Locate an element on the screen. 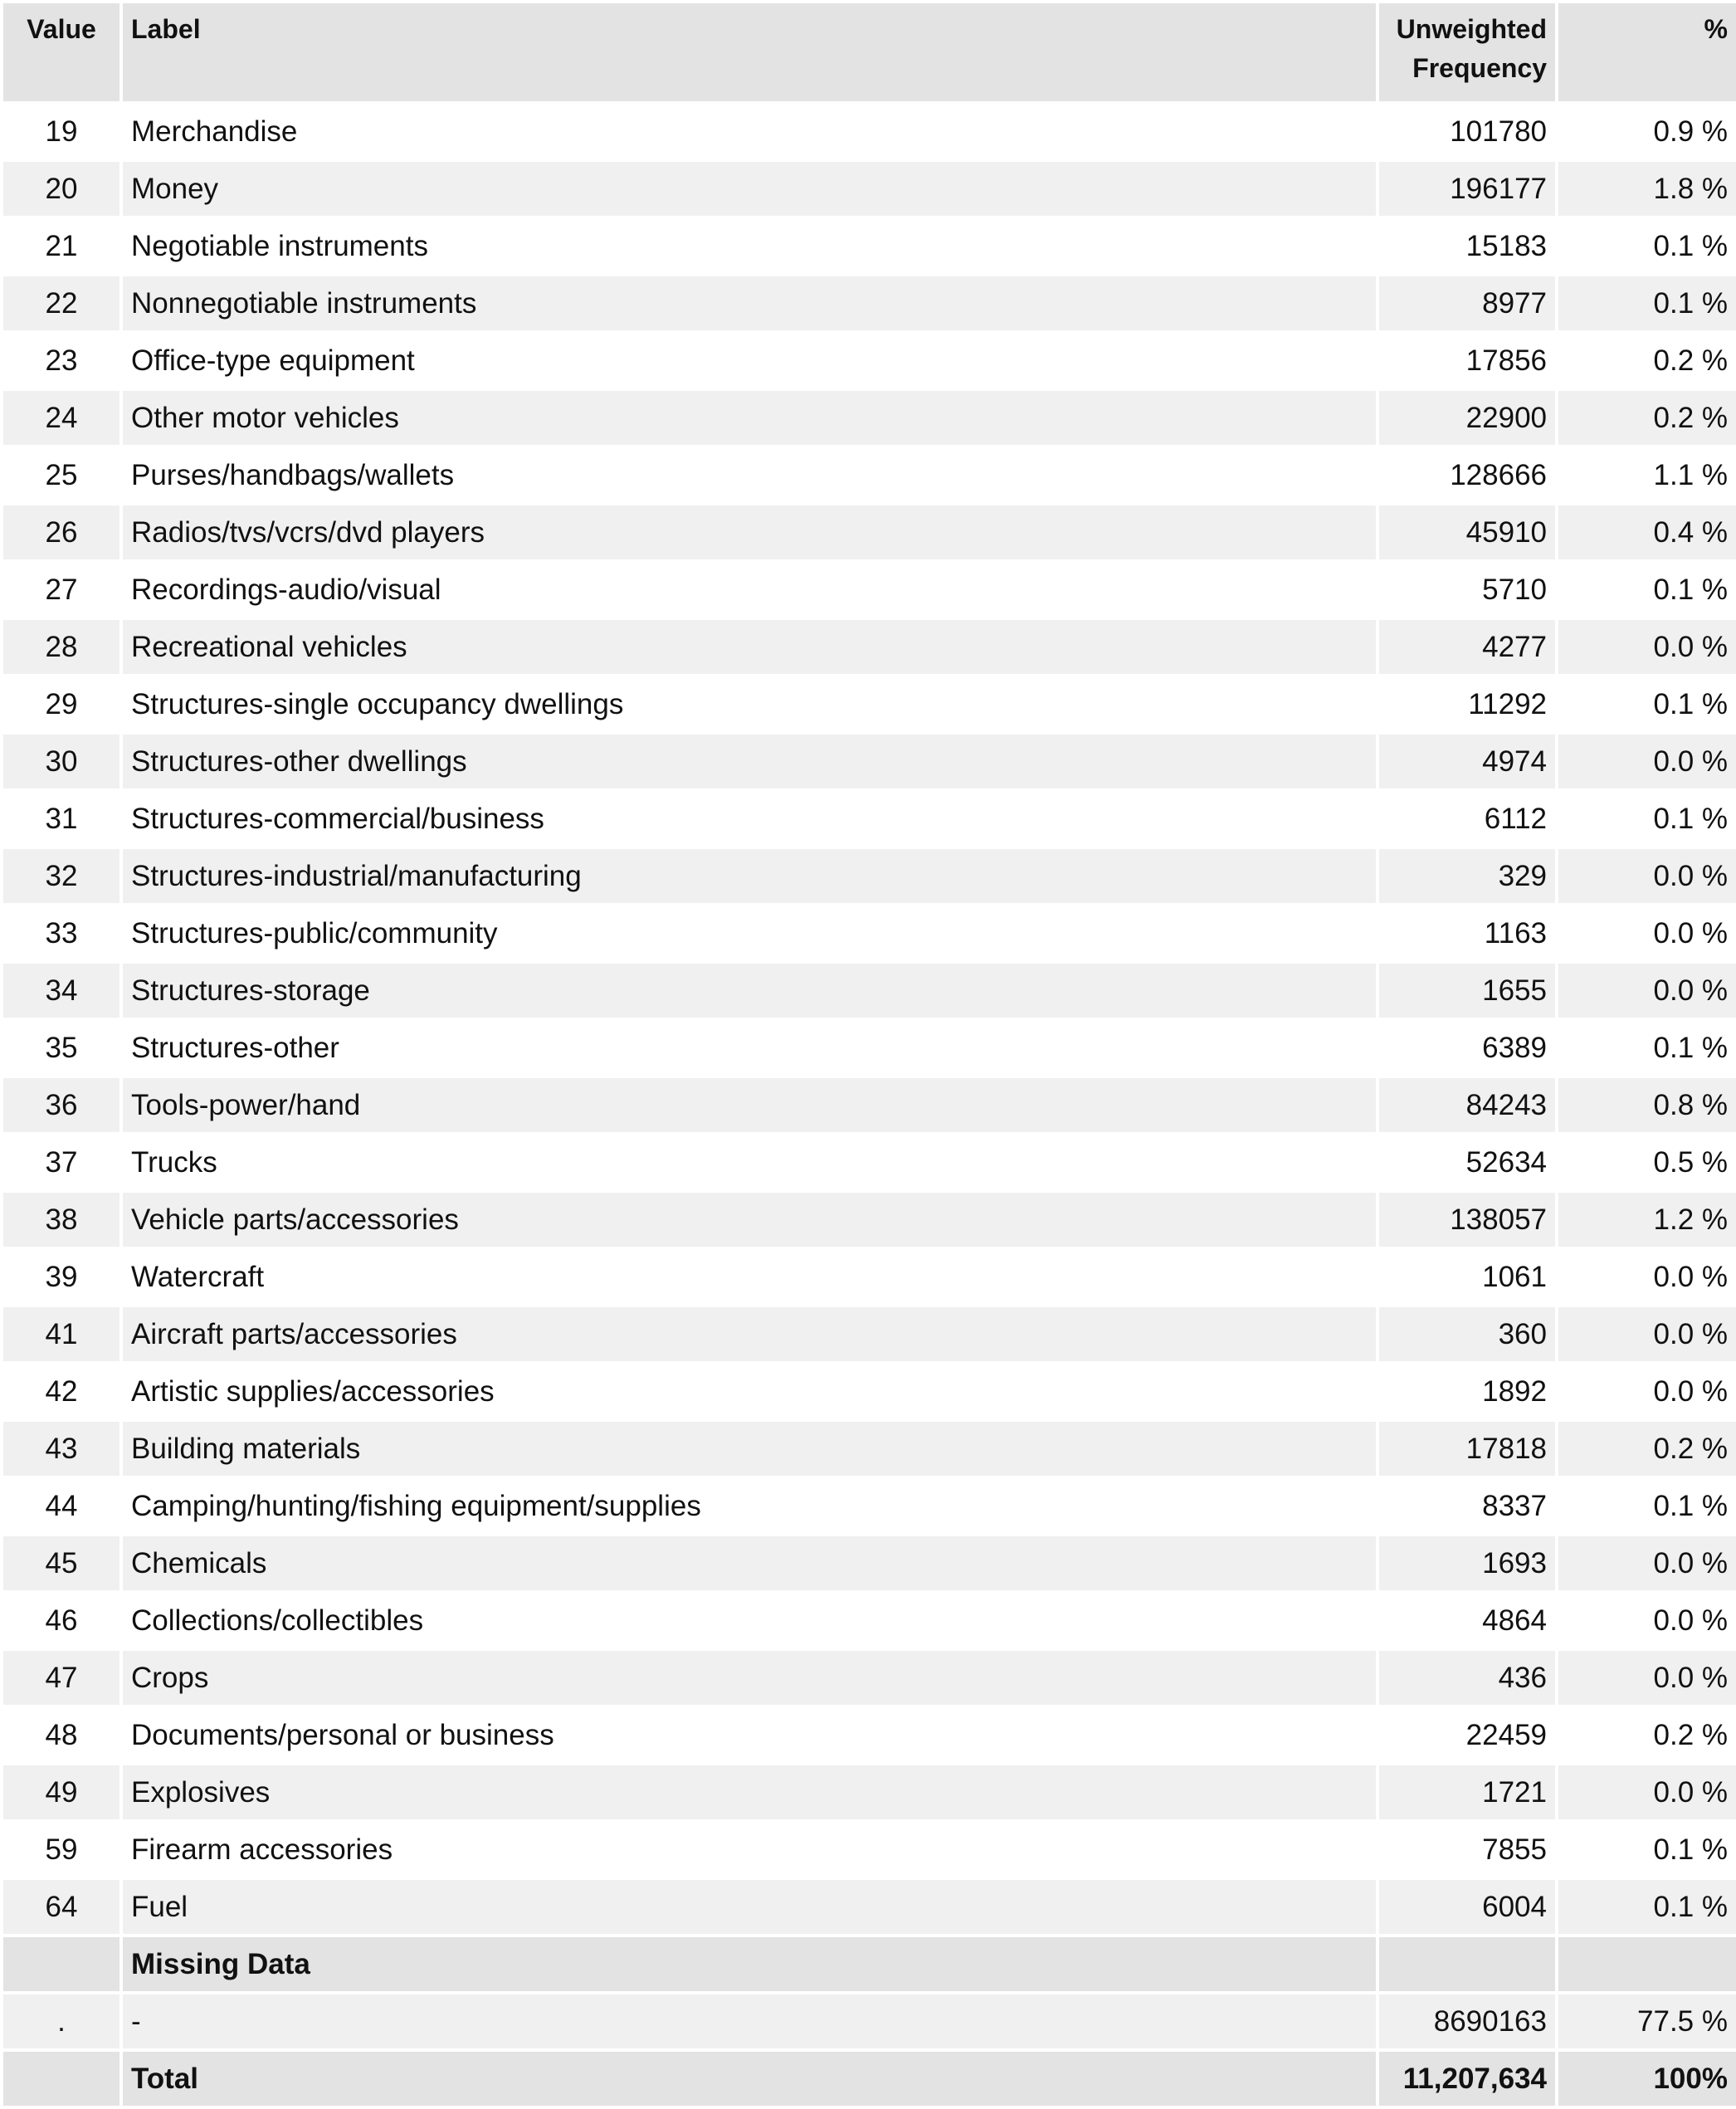 This screenshot has height=2109, width=1736. table-row: 41 Aircraft parts/accessories 360 0.0 % is located at coordinates (869, 1334).